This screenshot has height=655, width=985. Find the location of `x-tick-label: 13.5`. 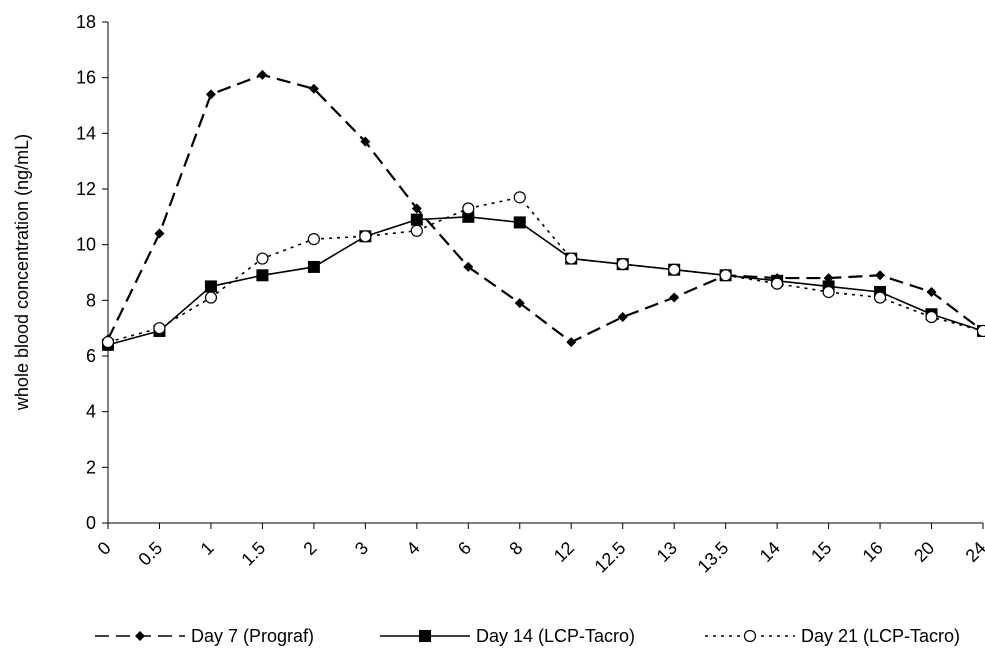

x-tick-label: 13.5 is located at coordinates (713, 557).